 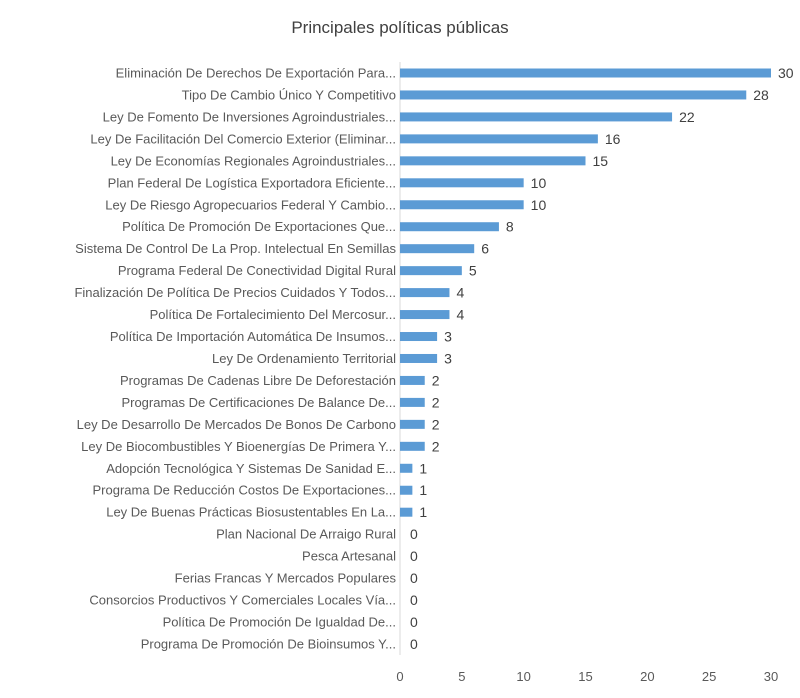 What do you see at coordinates (349, 556) in the screenshot?
I see `category-label: Pesca Artesanal` at bounding box center [349, 556].